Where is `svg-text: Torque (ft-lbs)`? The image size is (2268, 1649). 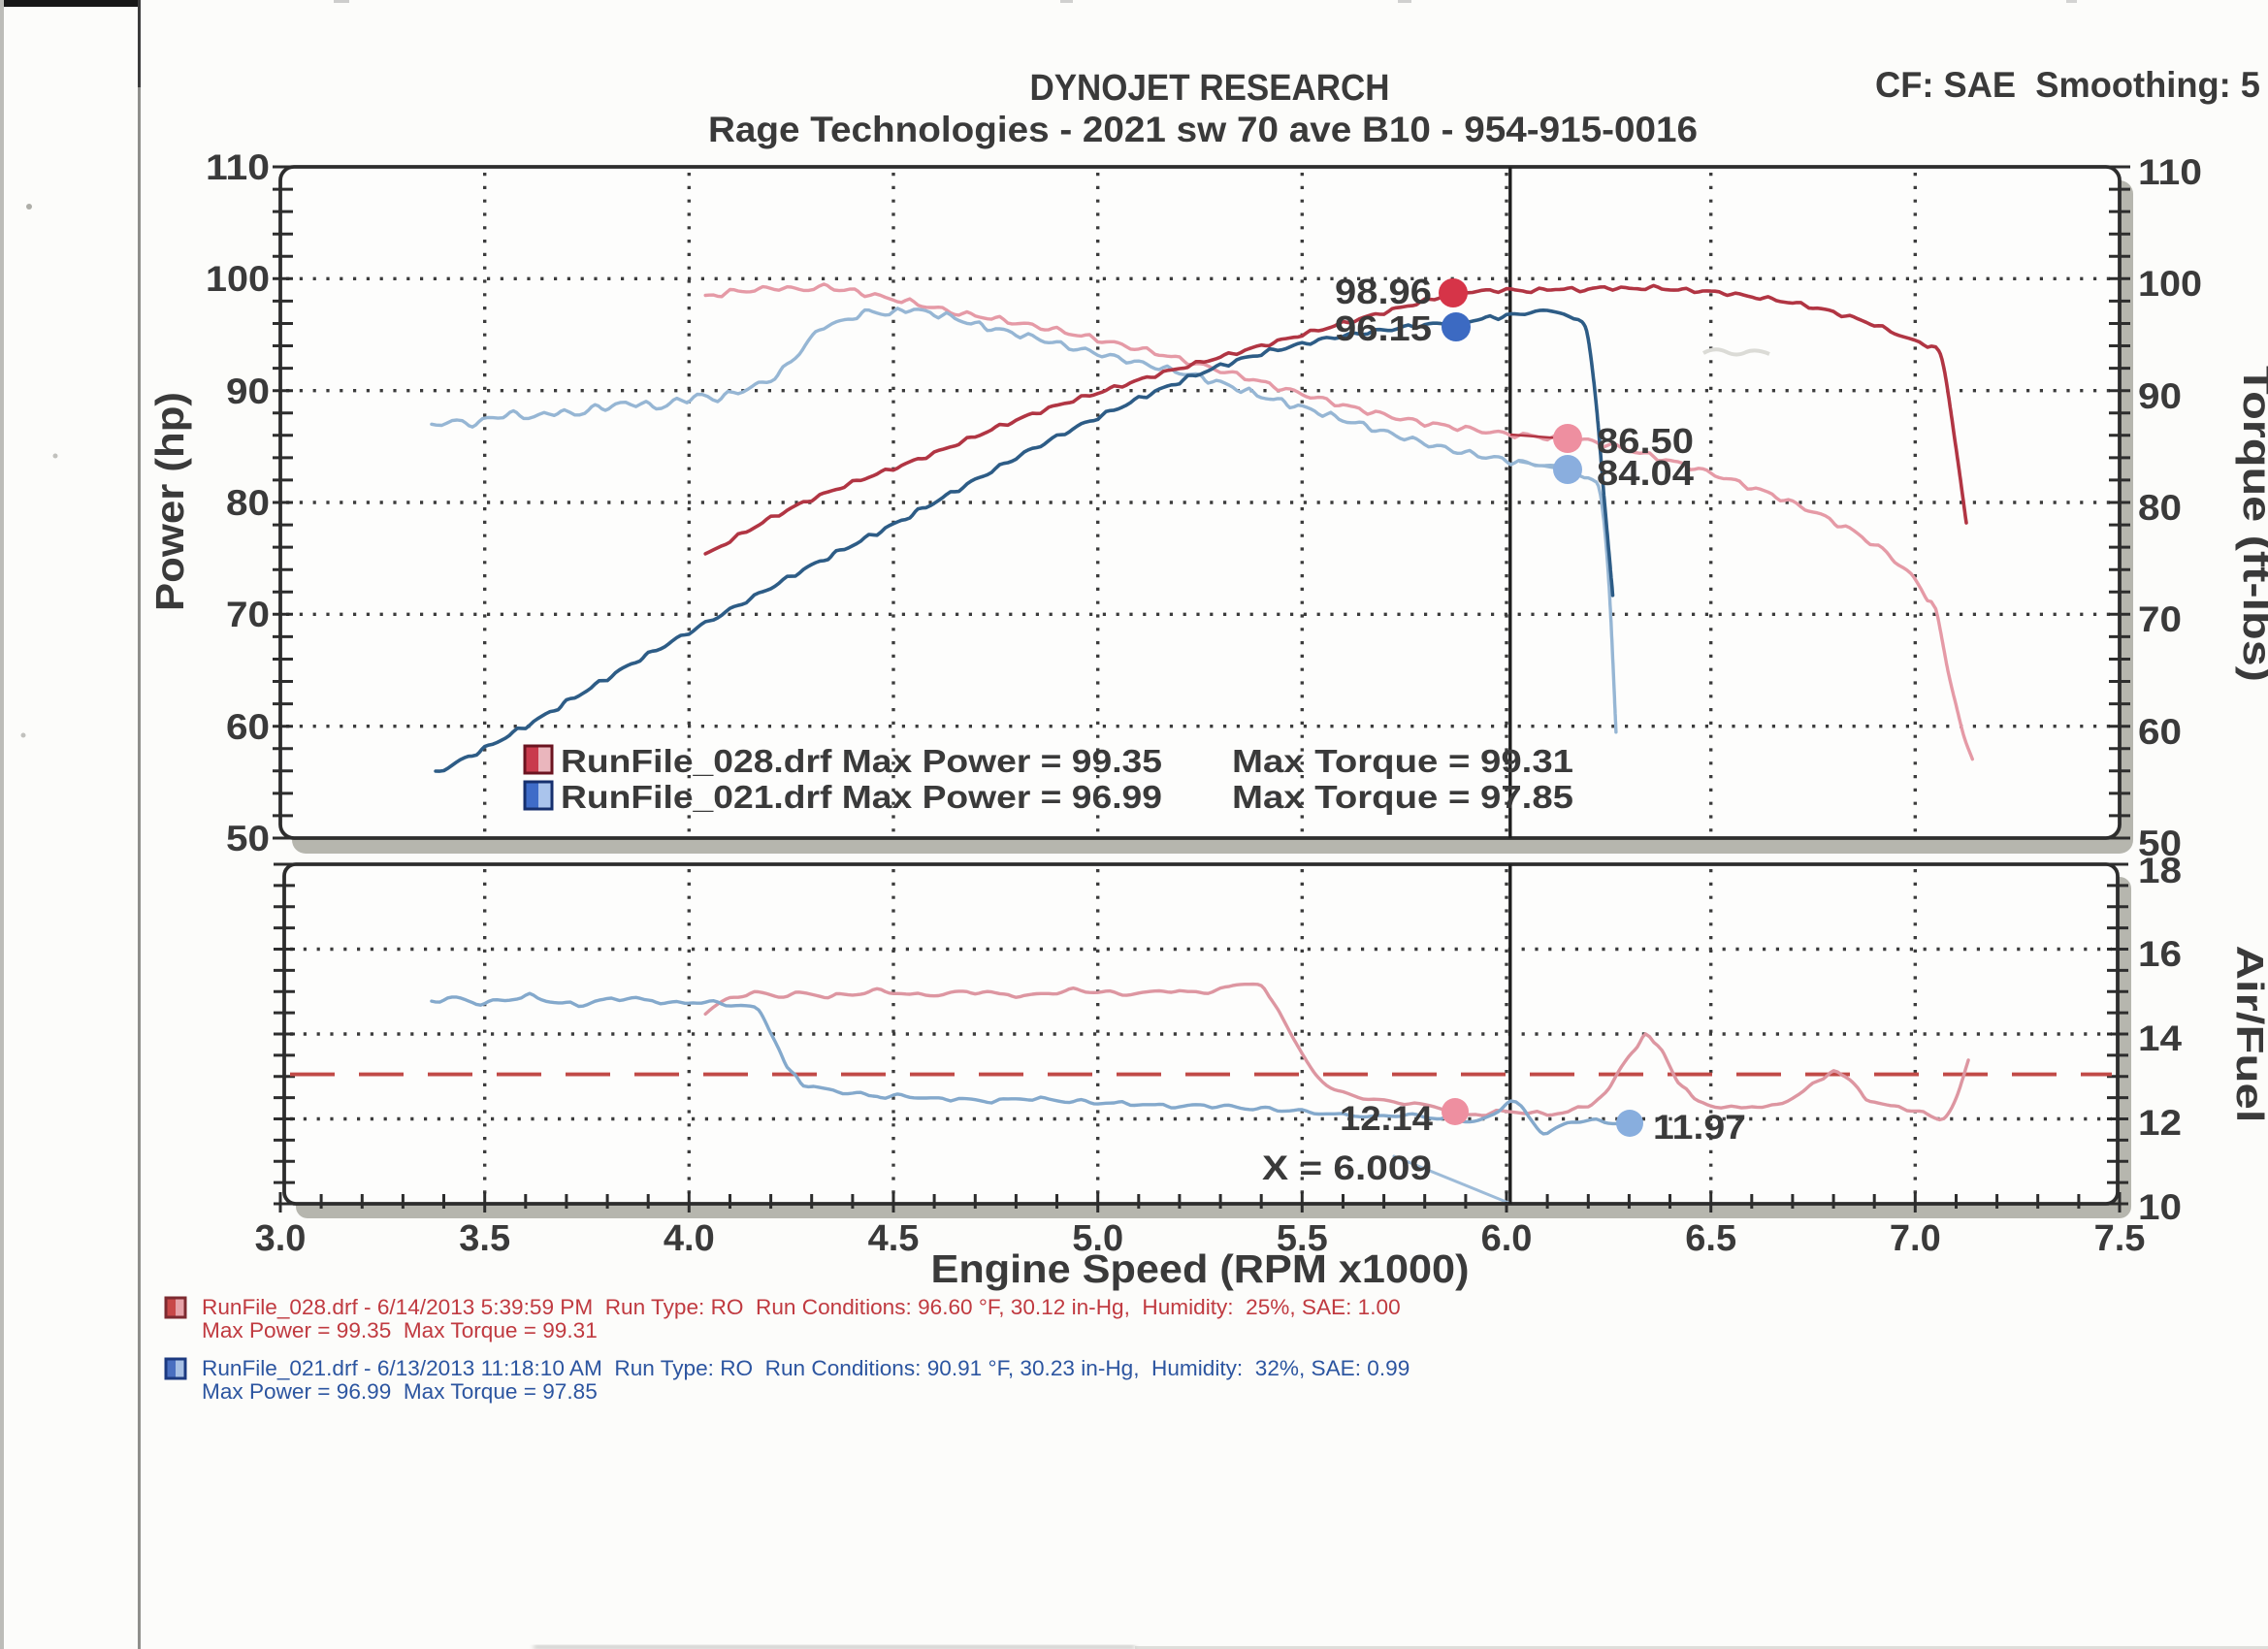
svg-text: Torque (ft-lbs) is located at coordinates (2251, 524).